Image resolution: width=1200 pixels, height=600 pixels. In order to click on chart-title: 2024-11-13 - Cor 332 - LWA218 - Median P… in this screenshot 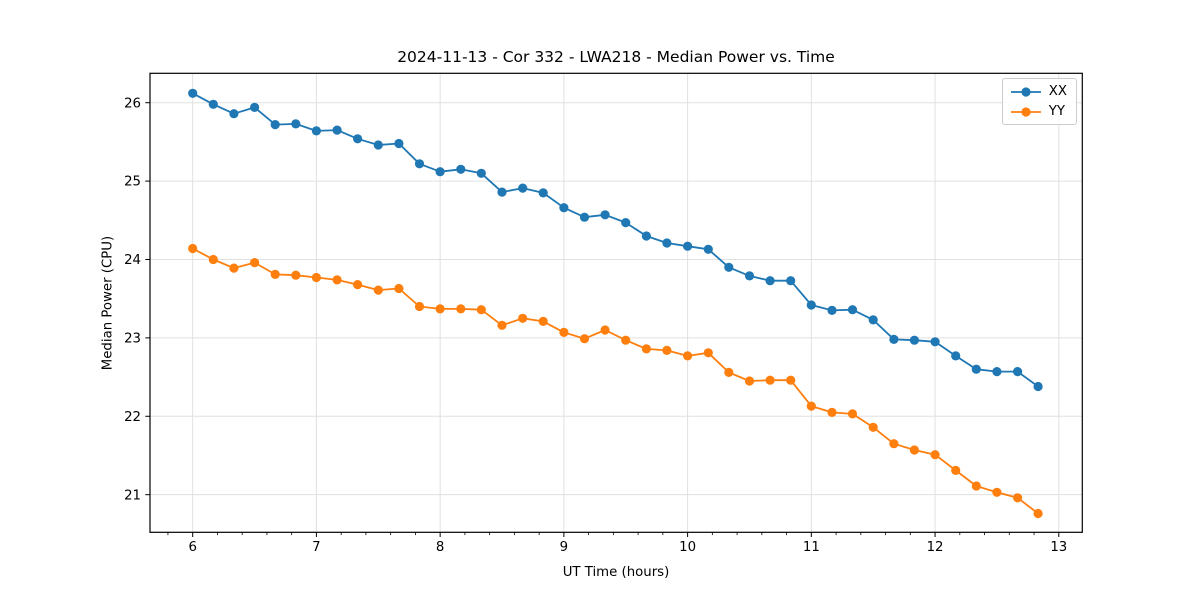, I will do `click(616, 57)`.